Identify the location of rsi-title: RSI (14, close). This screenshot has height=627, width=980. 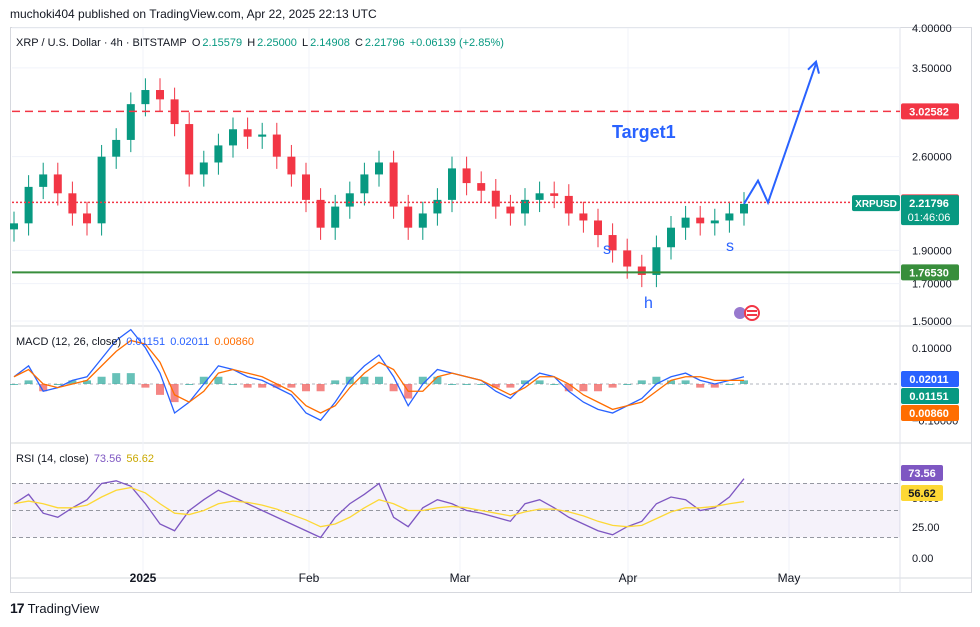
(52, 459).